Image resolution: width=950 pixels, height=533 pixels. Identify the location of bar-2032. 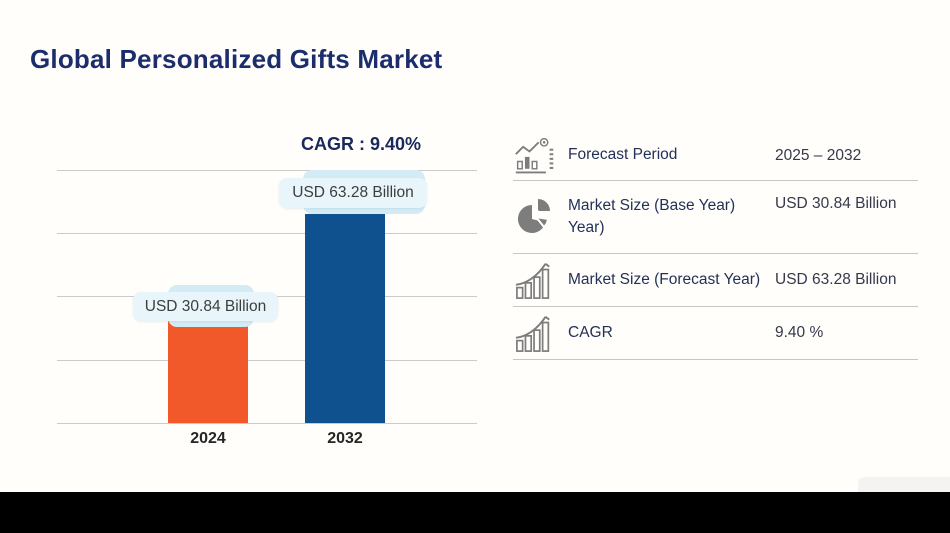
(345, 318).